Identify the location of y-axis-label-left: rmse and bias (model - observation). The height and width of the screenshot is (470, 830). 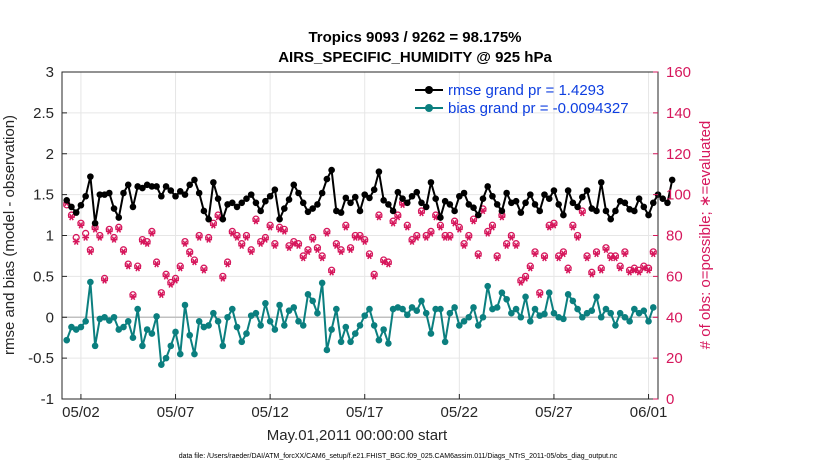
(9, 235).